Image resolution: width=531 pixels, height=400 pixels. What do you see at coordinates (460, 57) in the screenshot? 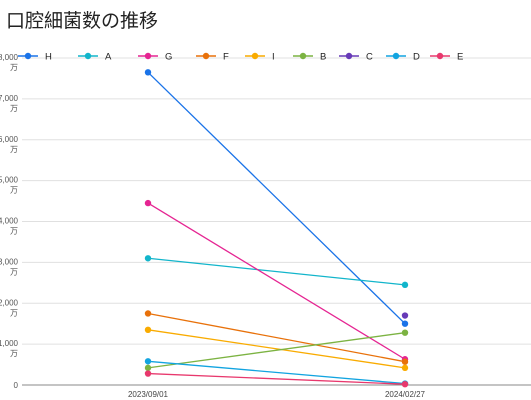
I see `legend-label: E` at bounding box center [460, 57].